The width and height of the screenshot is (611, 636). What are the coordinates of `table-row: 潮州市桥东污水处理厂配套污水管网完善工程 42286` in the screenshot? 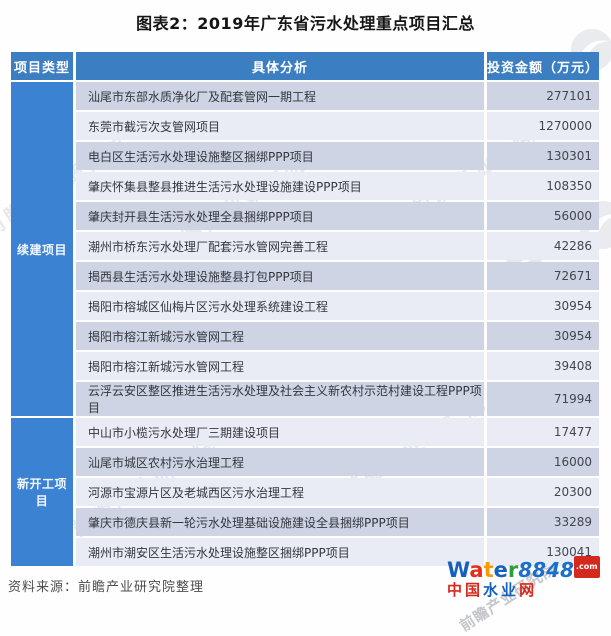 It's located at (305, 246).